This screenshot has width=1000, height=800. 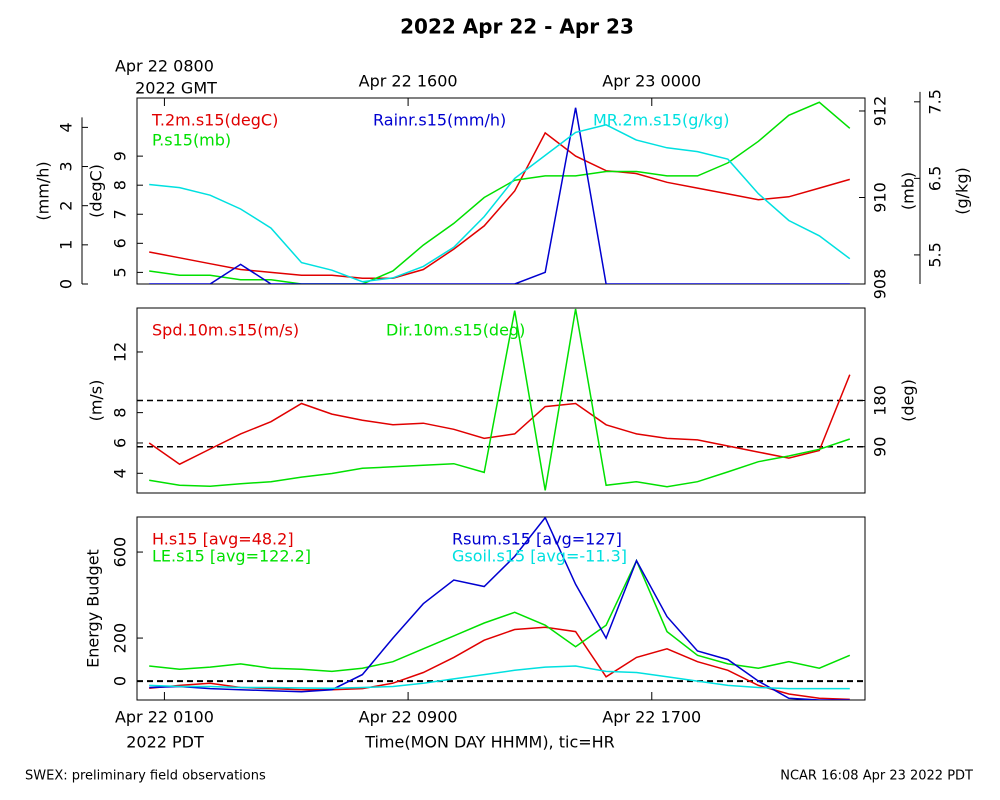 I want to click on footer-right: NCAR 16:08 Apr 23 2022 PDT, so click(x=876, y=776).